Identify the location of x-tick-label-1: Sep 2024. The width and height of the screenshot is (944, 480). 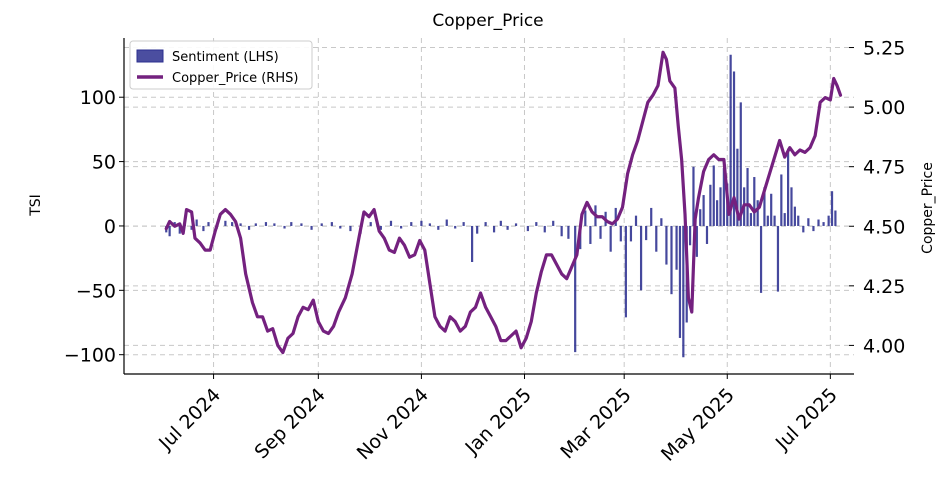
(290, 423).